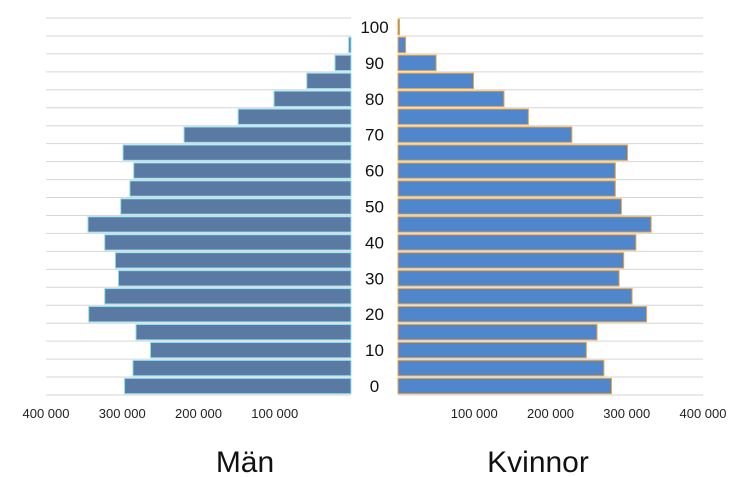  Describe the element at coordinates (374, 63) in the screenshot. I see `age-tick-label: 90` at that location.